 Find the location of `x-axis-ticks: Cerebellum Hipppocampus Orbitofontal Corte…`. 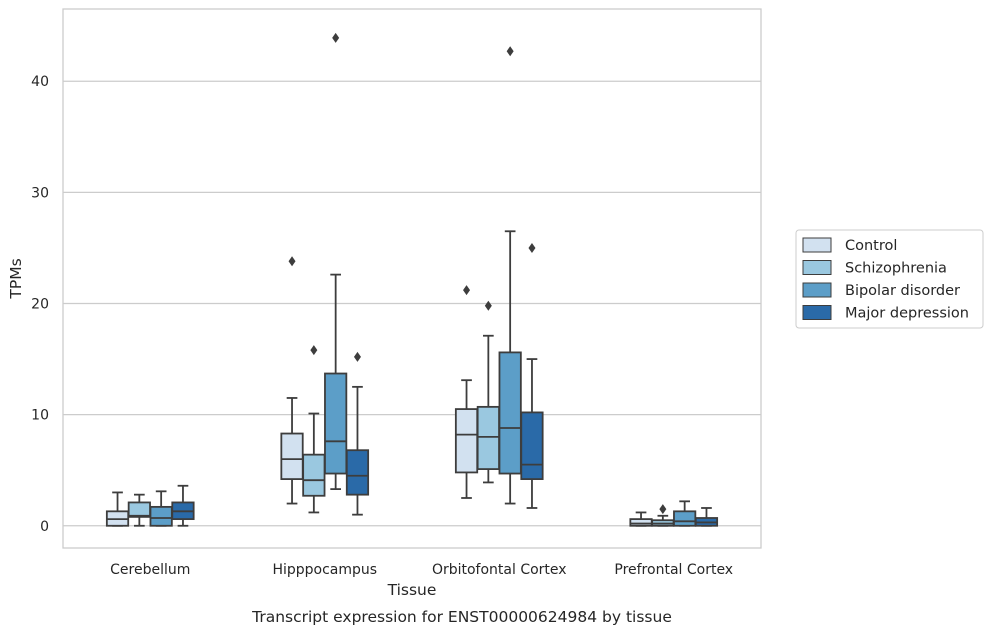

x-axis-ticks: Cerebellum Hipppocampus Orbitofontal Corte… is located at coordinates (421, 570).